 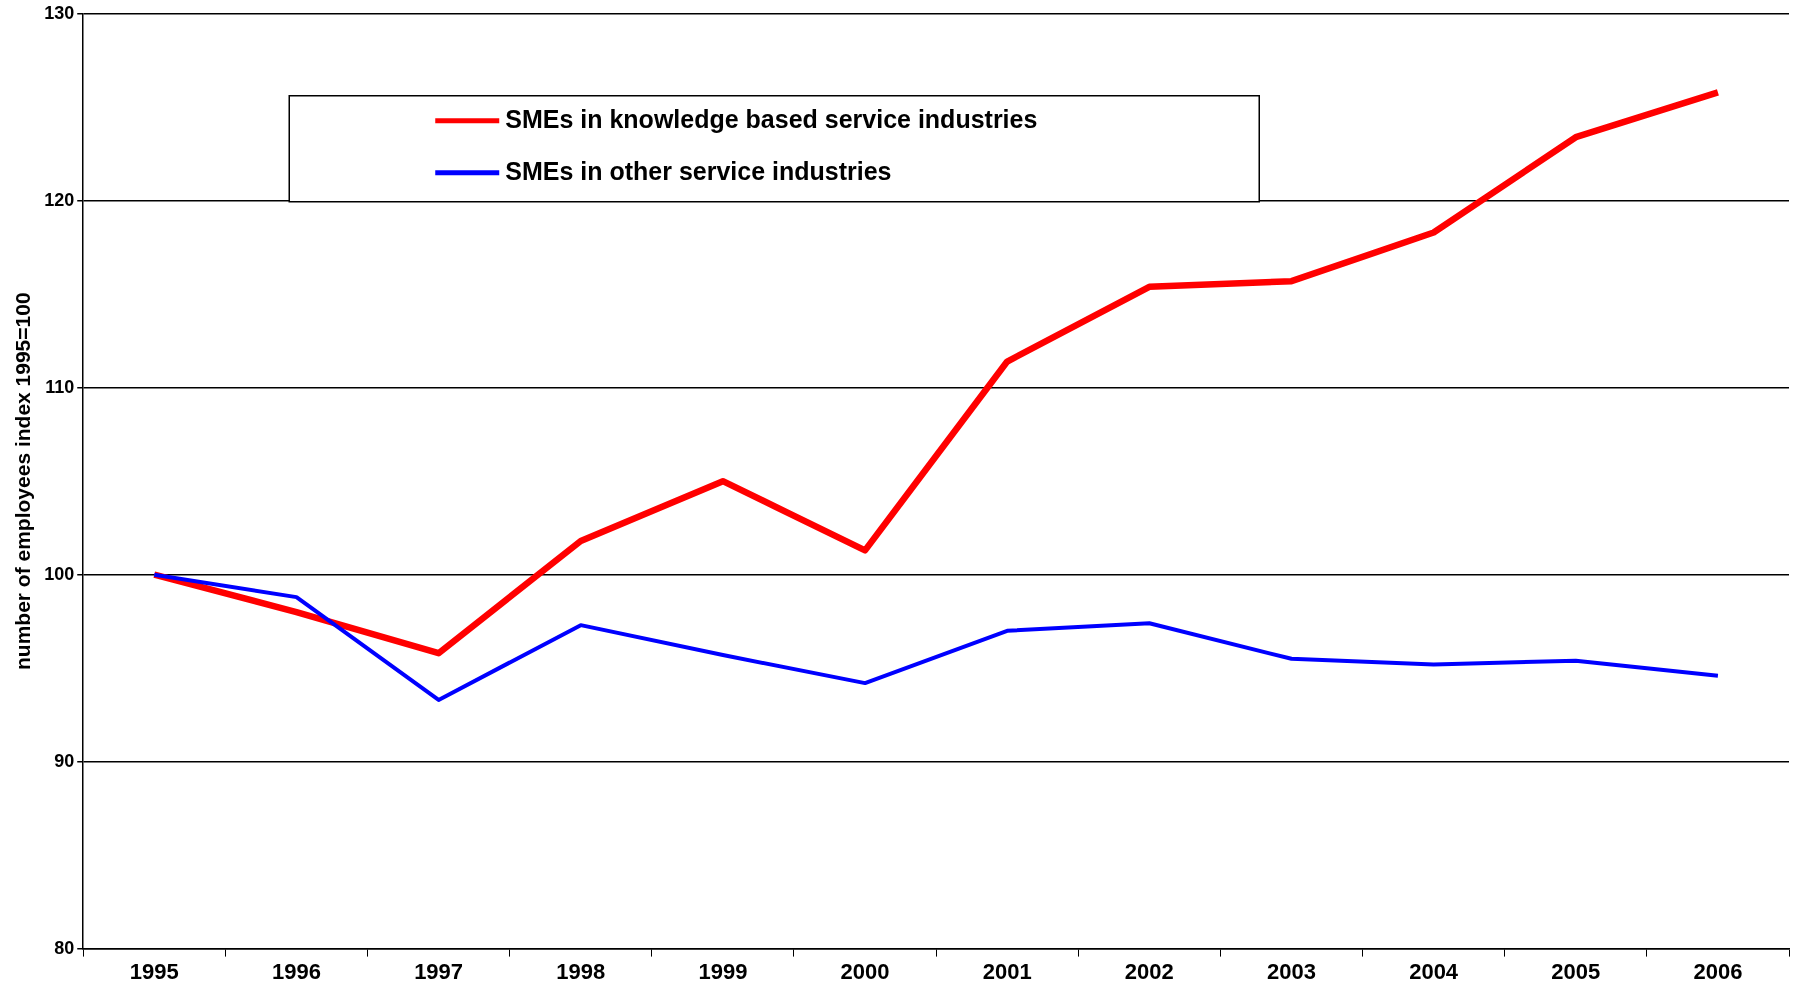 What do you see at coordinates (1718, 971) in the screenshot?
I see `x-tick-label: 2006` at bounding box center [1718, 971].